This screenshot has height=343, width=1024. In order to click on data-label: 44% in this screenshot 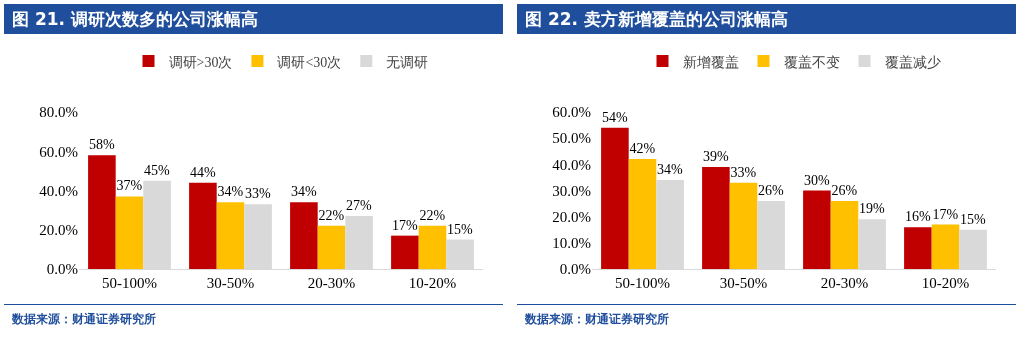, I will do `click(202, 172)`.